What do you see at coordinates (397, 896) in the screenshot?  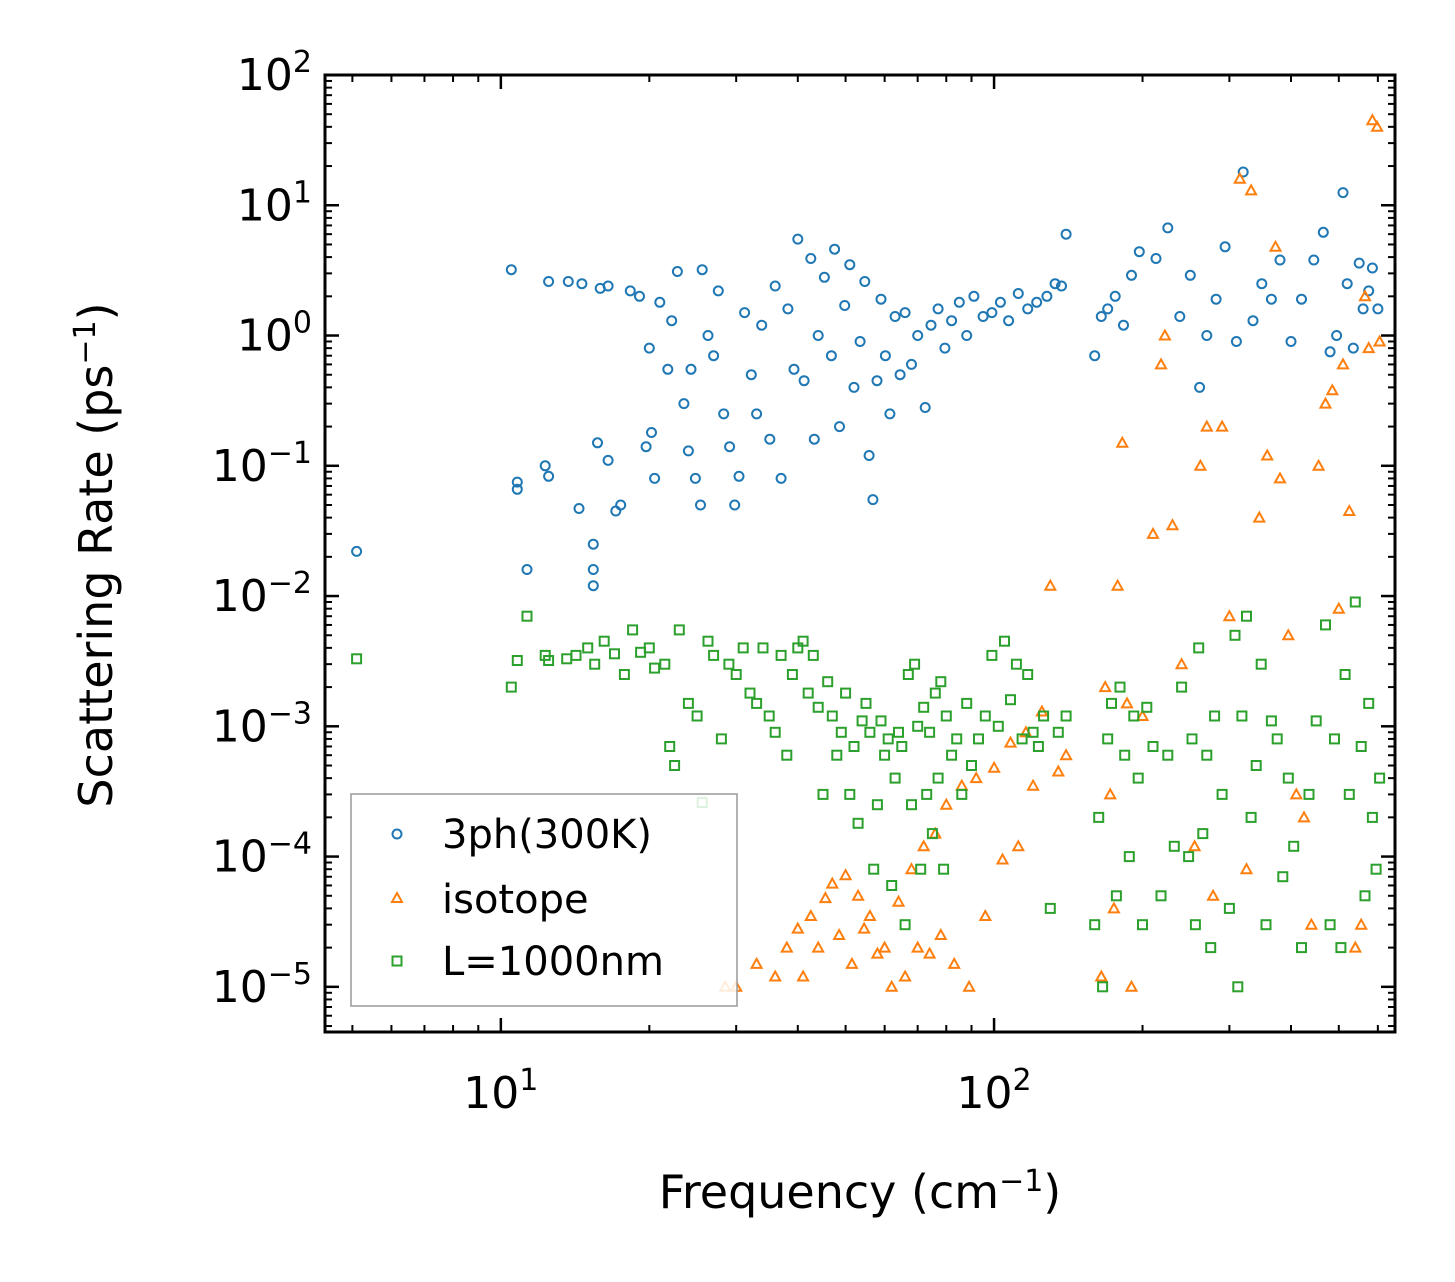 I see `legend-marker-isotope` at bounding box center [397, 896].